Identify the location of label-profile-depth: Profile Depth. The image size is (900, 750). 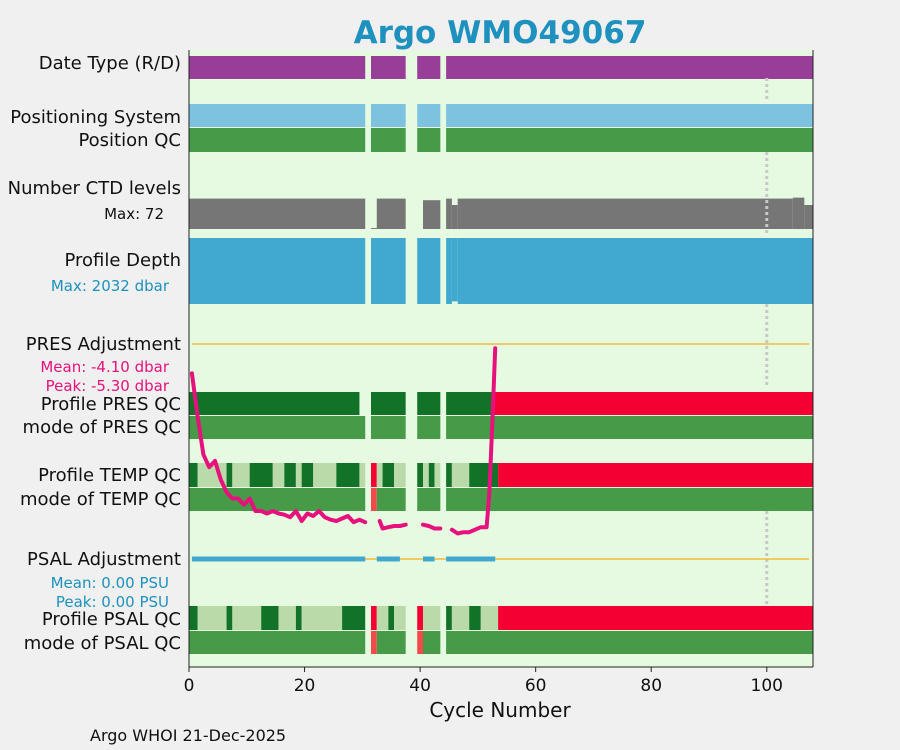
(122, 260).